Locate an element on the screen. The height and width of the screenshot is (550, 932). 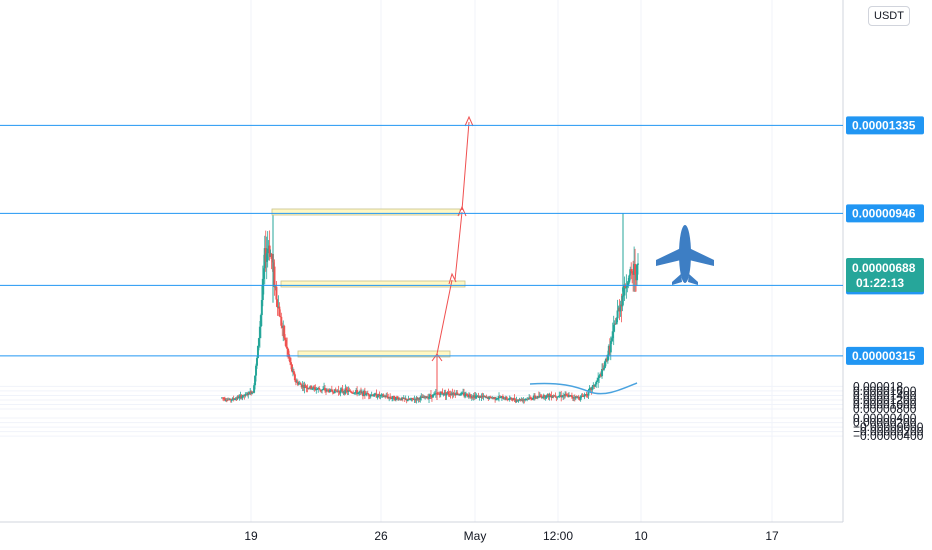
level-label-background is located at coordinates (885, 213).